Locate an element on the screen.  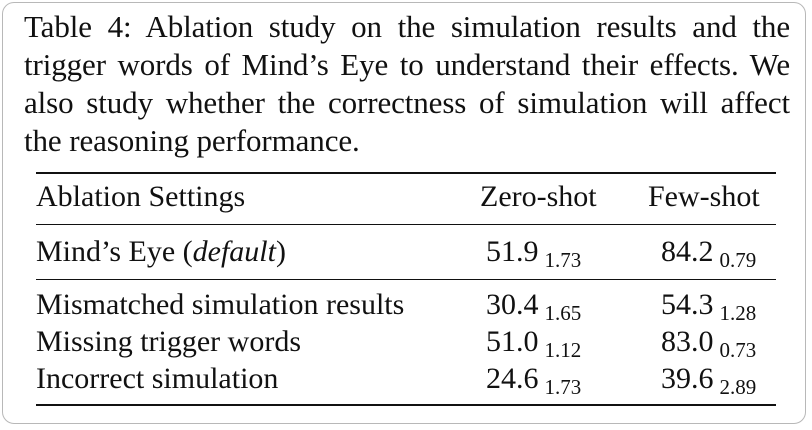
row-few-shot: 54.3 1.28 is located at coordinates (709, 306).